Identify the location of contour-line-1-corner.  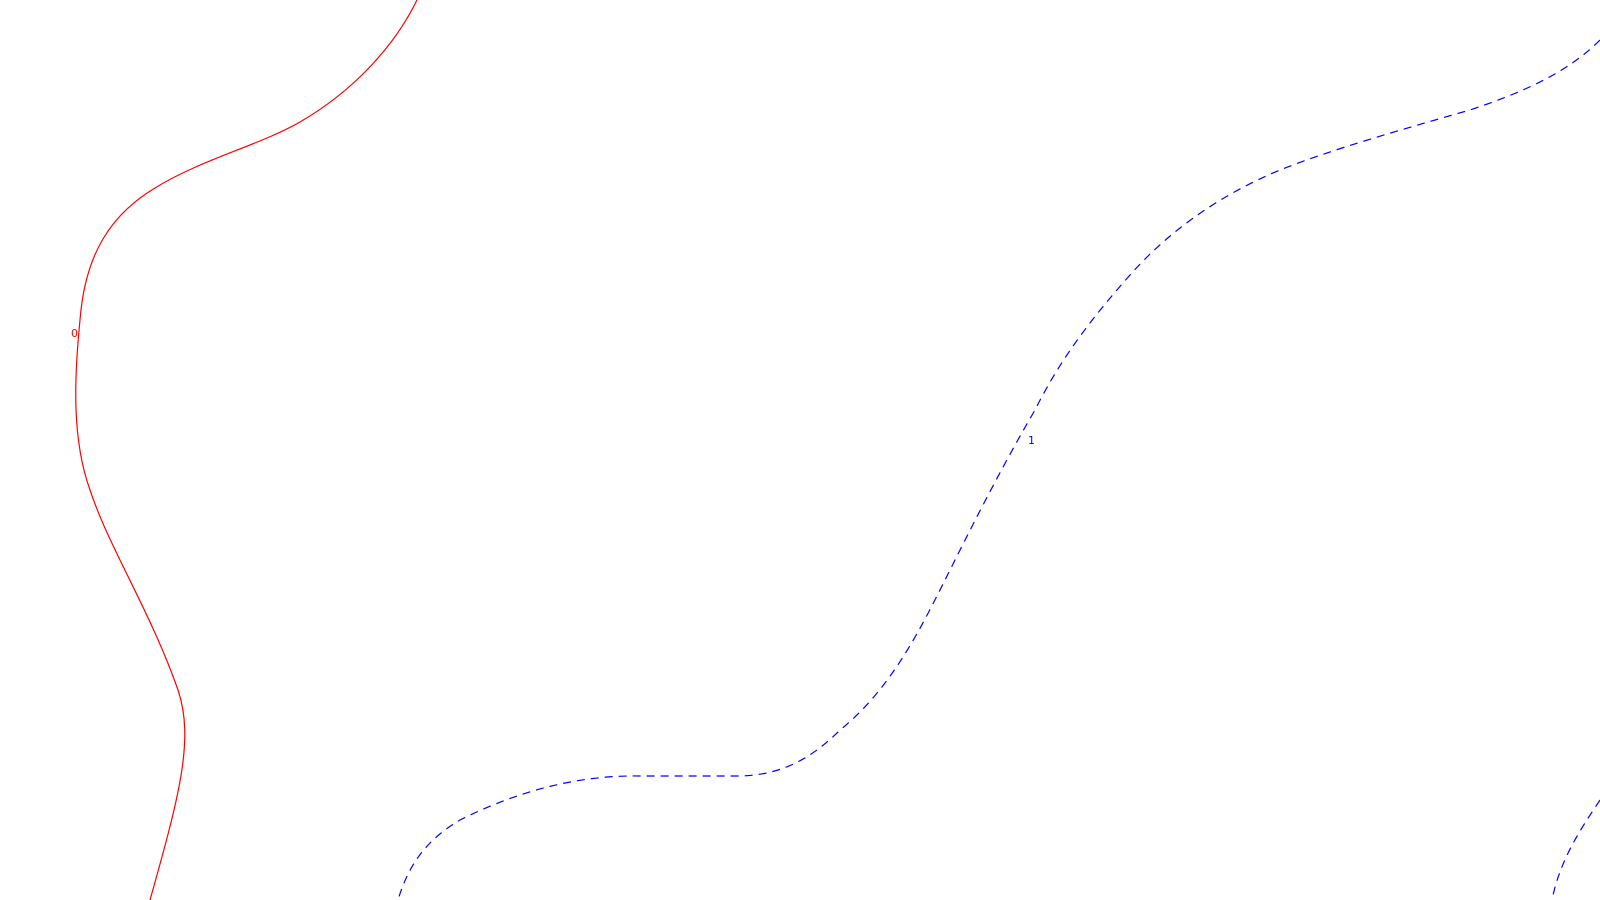
(1575, 849).